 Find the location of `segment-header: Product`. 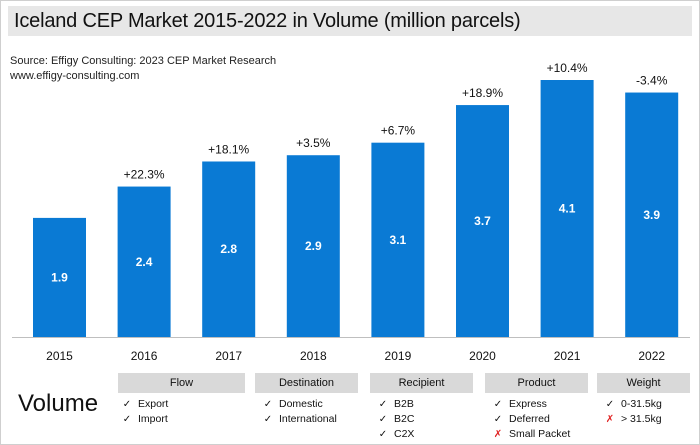

segment-header: Product is located at coordinates (536, 383).